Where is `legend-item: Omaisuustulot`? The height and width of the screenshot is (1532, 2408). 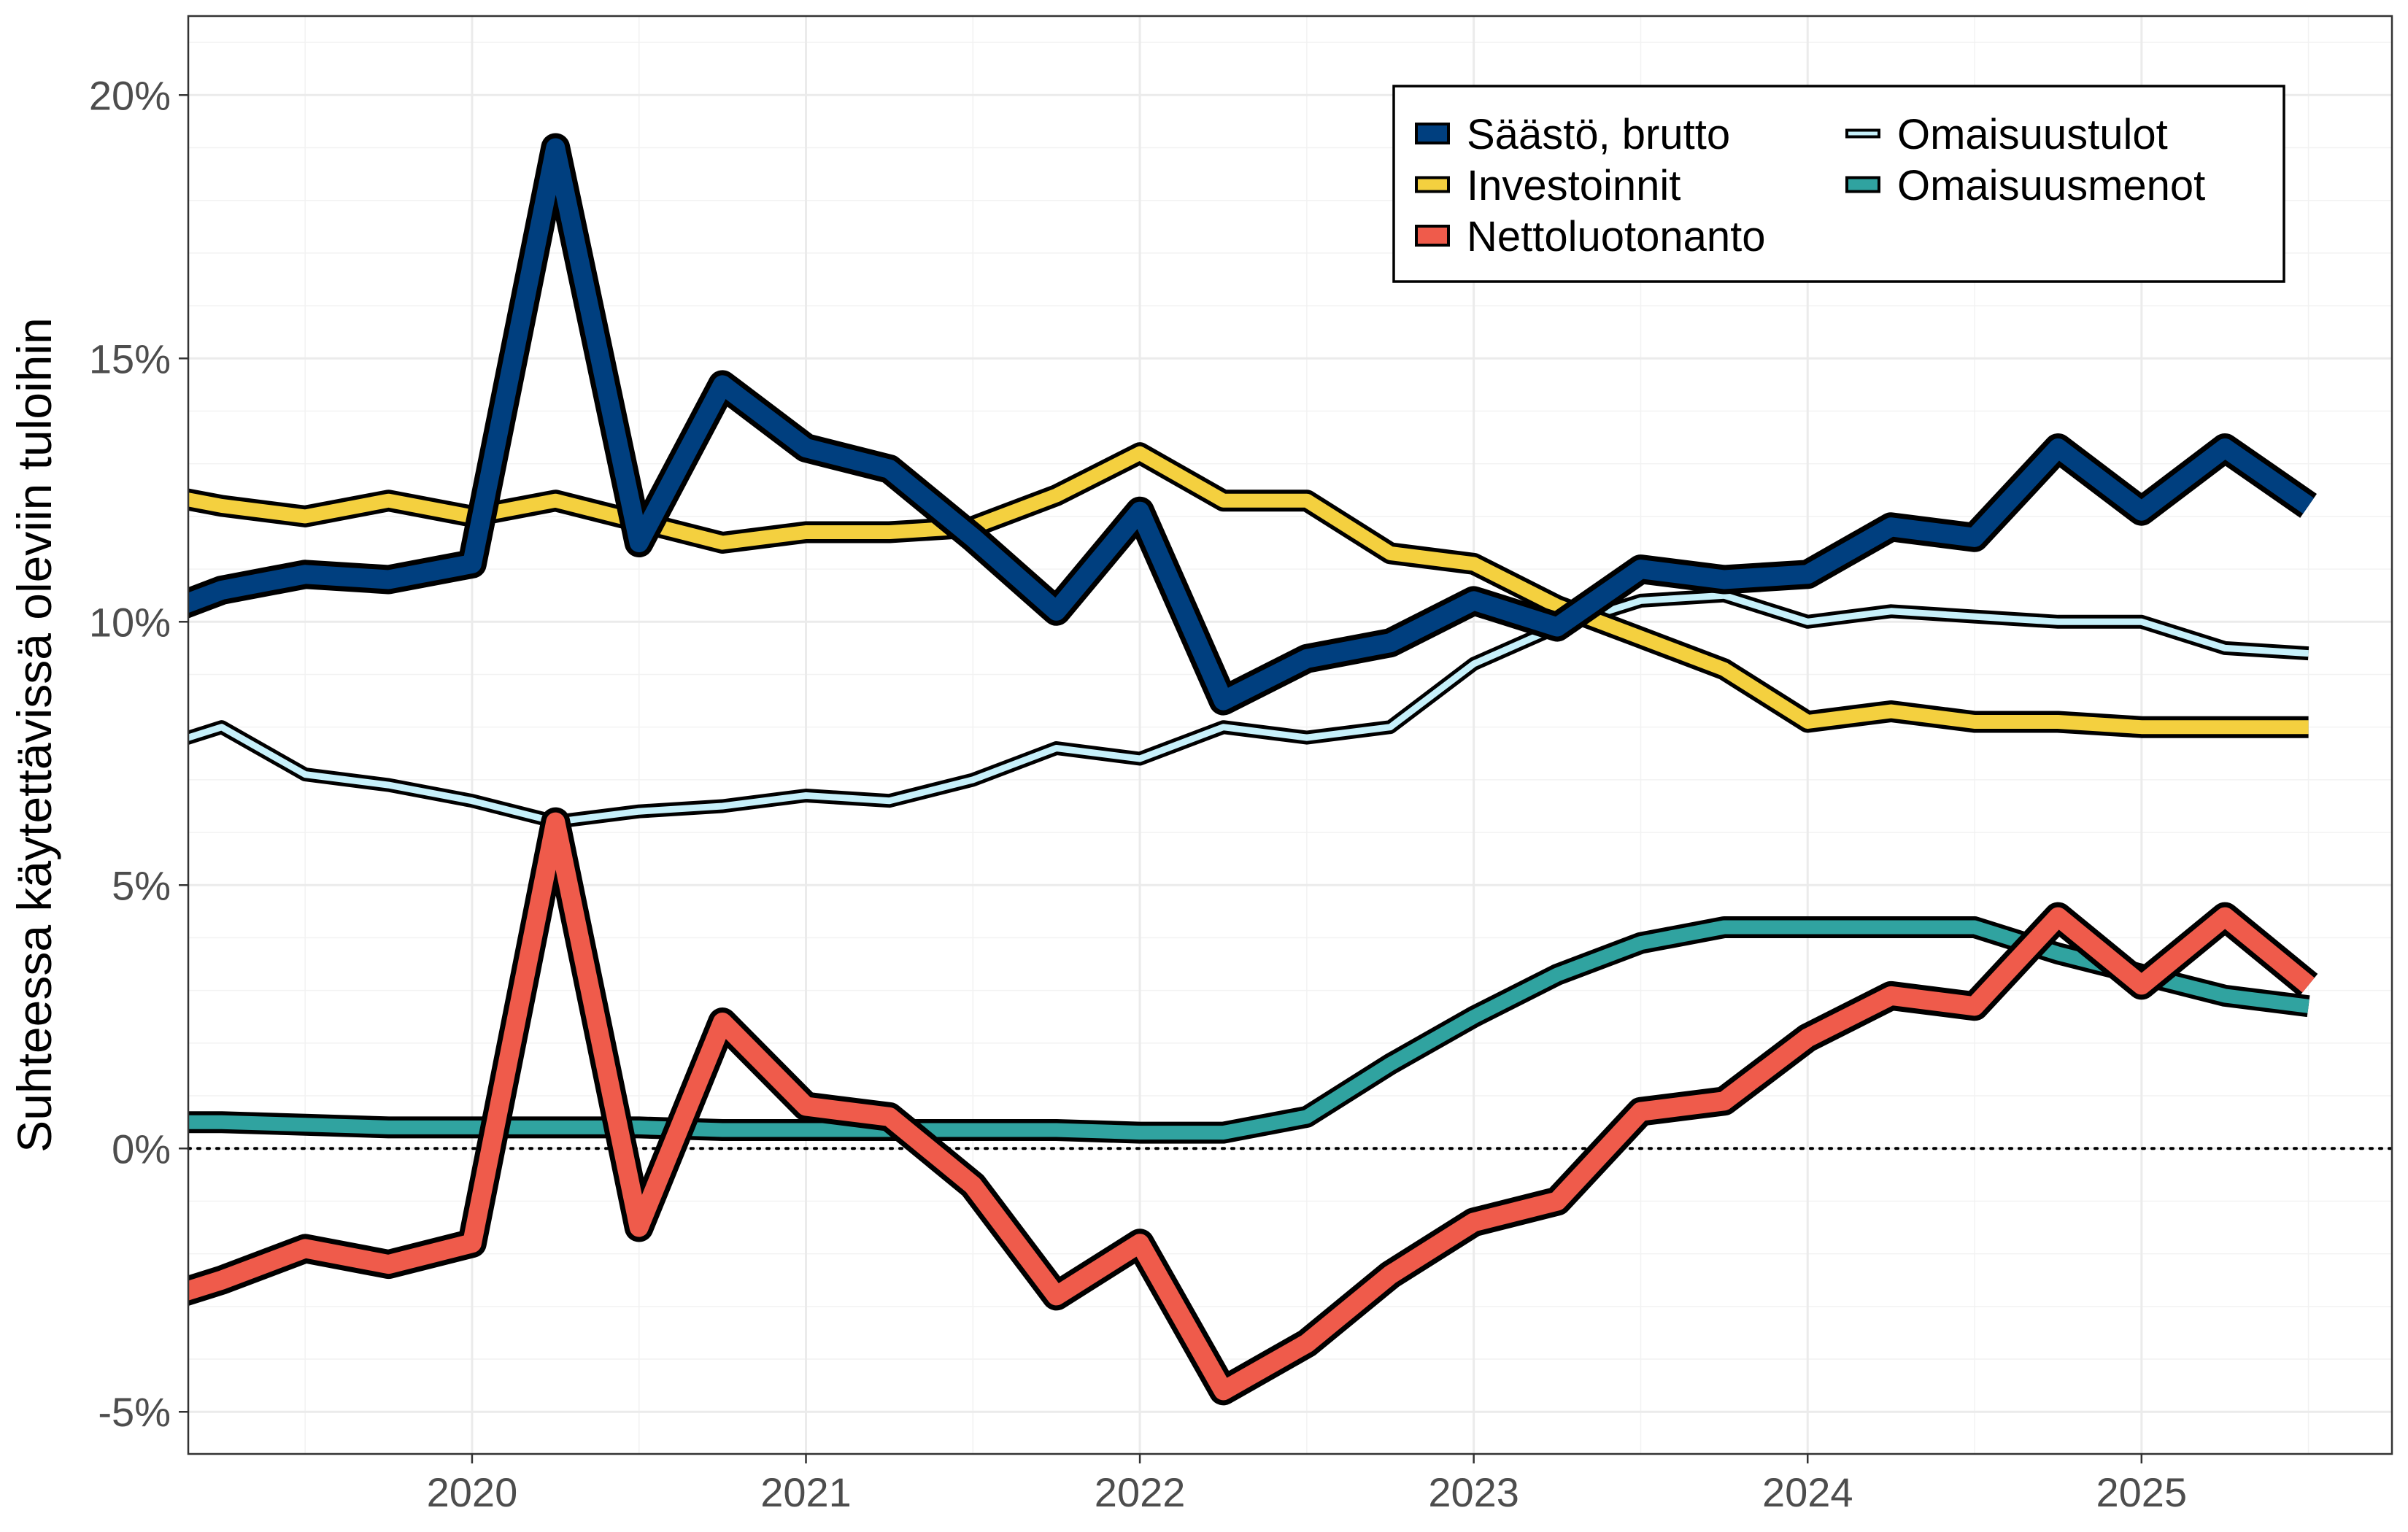
legend-item: Omaisuustulot is located at coordinates (2006, 135).